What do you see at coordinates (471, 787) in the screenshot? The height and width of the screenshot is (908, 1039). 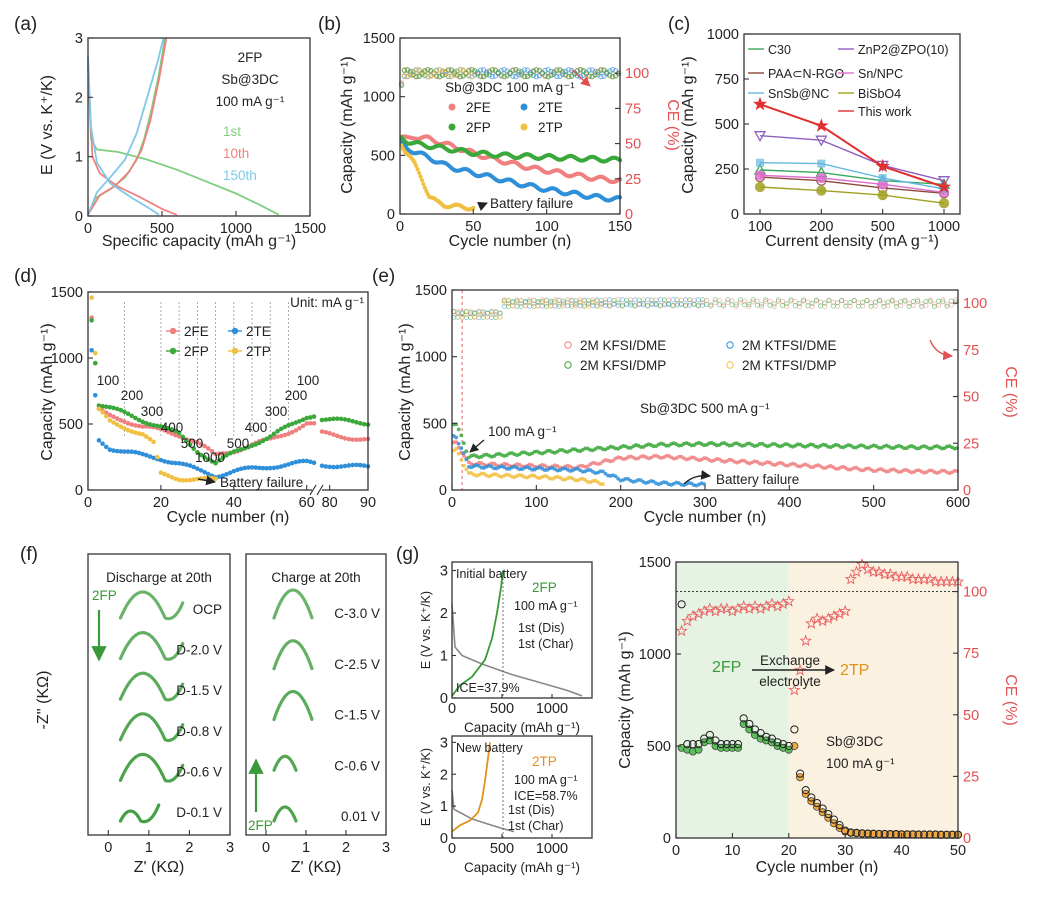 I see `inset-charge-curve` at bounding box center [471, 787].